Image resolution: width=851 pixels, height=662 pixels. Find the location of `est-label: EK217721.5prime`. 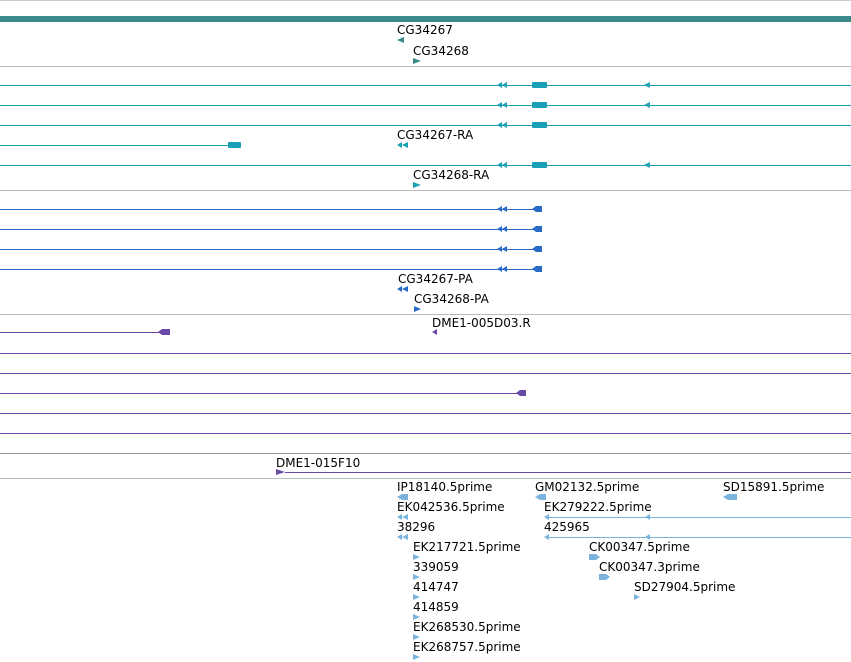

est-label: EK217721.5prime is located at coordinates (467, 547).